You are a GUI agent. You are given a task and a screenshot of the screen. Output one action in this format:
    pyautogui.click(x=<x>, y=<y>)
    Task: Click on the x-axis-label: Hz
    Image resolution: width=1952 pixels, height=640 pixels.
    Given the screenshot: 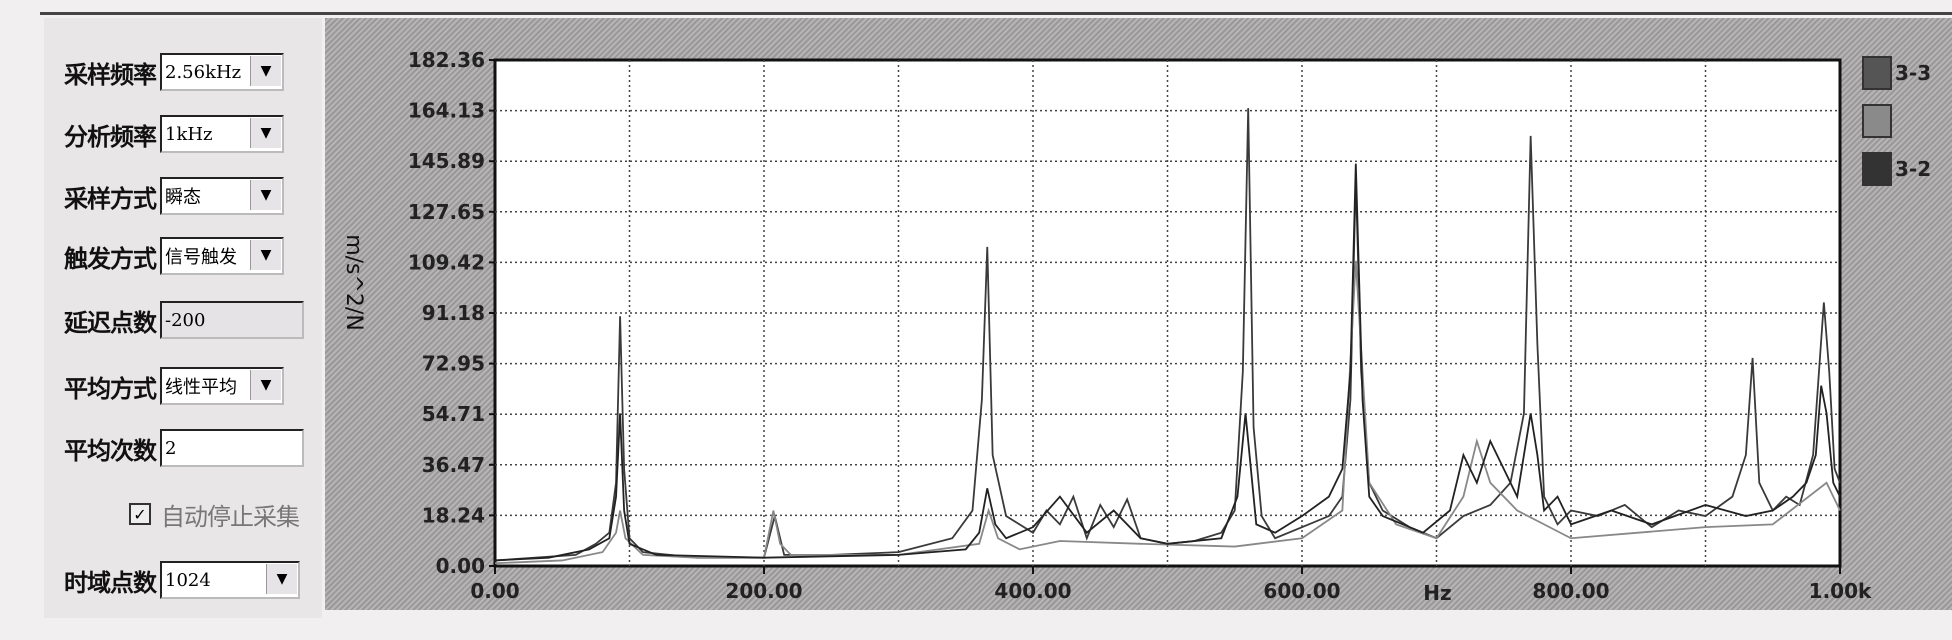 What is the action you would take?
    pyautogui.click(x=1437, y=593)
    